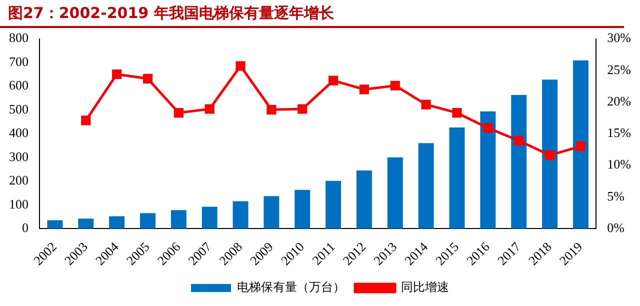 The width and height of the screenshot is (640, 306). Describe the element at coordinates (616, 196) in the screenshot. I see `y2-tick-label: 5%` at that location.